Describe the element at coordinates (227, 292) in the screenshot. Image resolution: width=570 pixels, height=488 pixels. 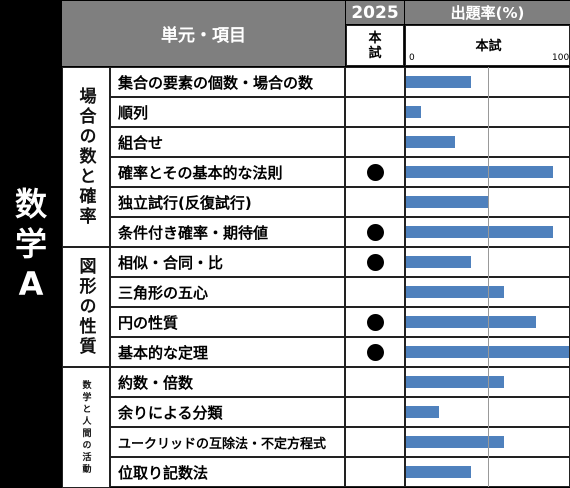
I see `row-item-label: 三角形の五心` at that location.